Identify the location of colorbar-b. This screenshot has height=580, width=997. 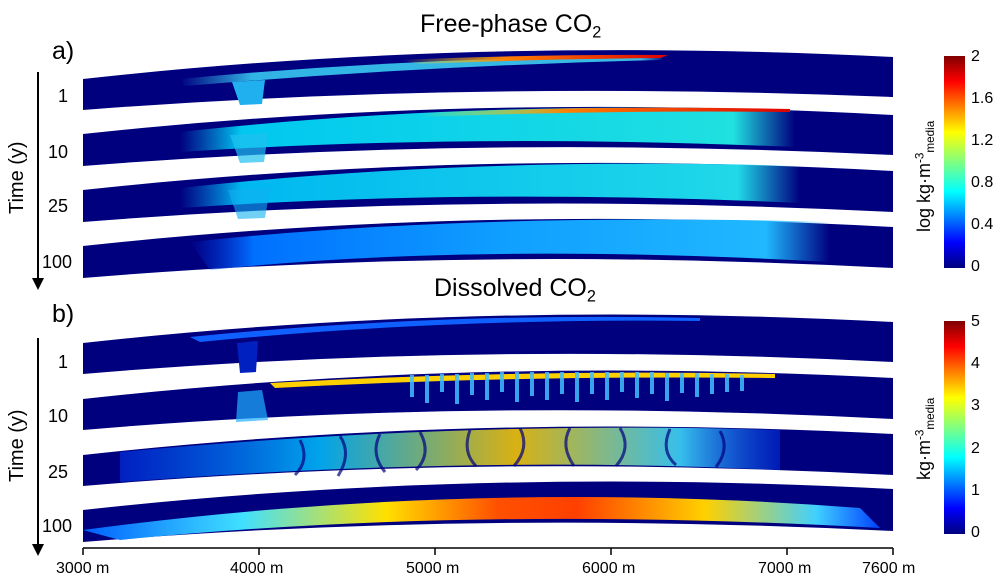
(954, 427).